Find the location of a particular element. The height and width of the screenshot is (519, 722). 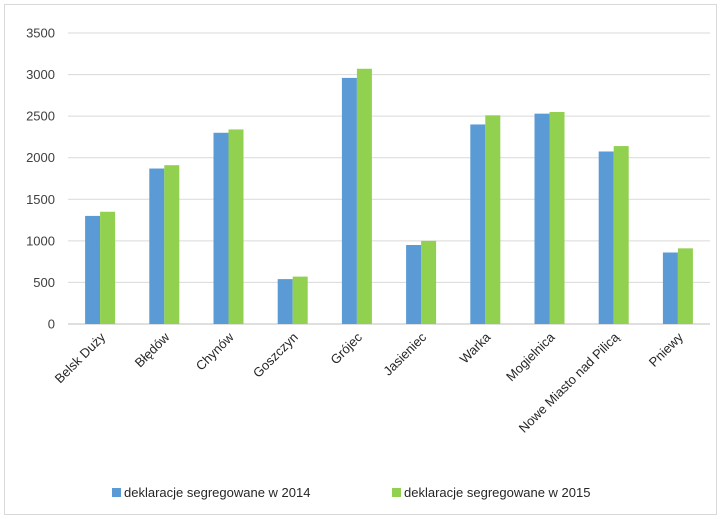

legend-label: deklaracje segregowane w 2014 is located at coordinates (217, 492).